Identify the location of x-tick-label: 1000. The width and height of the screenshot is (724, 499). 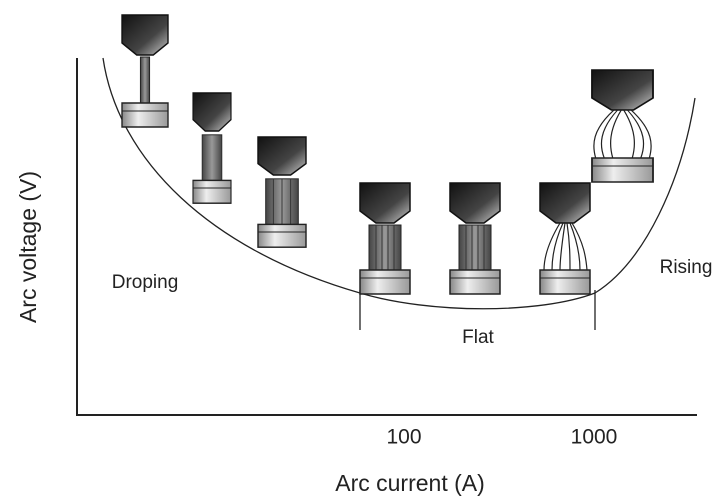
(594, 437).